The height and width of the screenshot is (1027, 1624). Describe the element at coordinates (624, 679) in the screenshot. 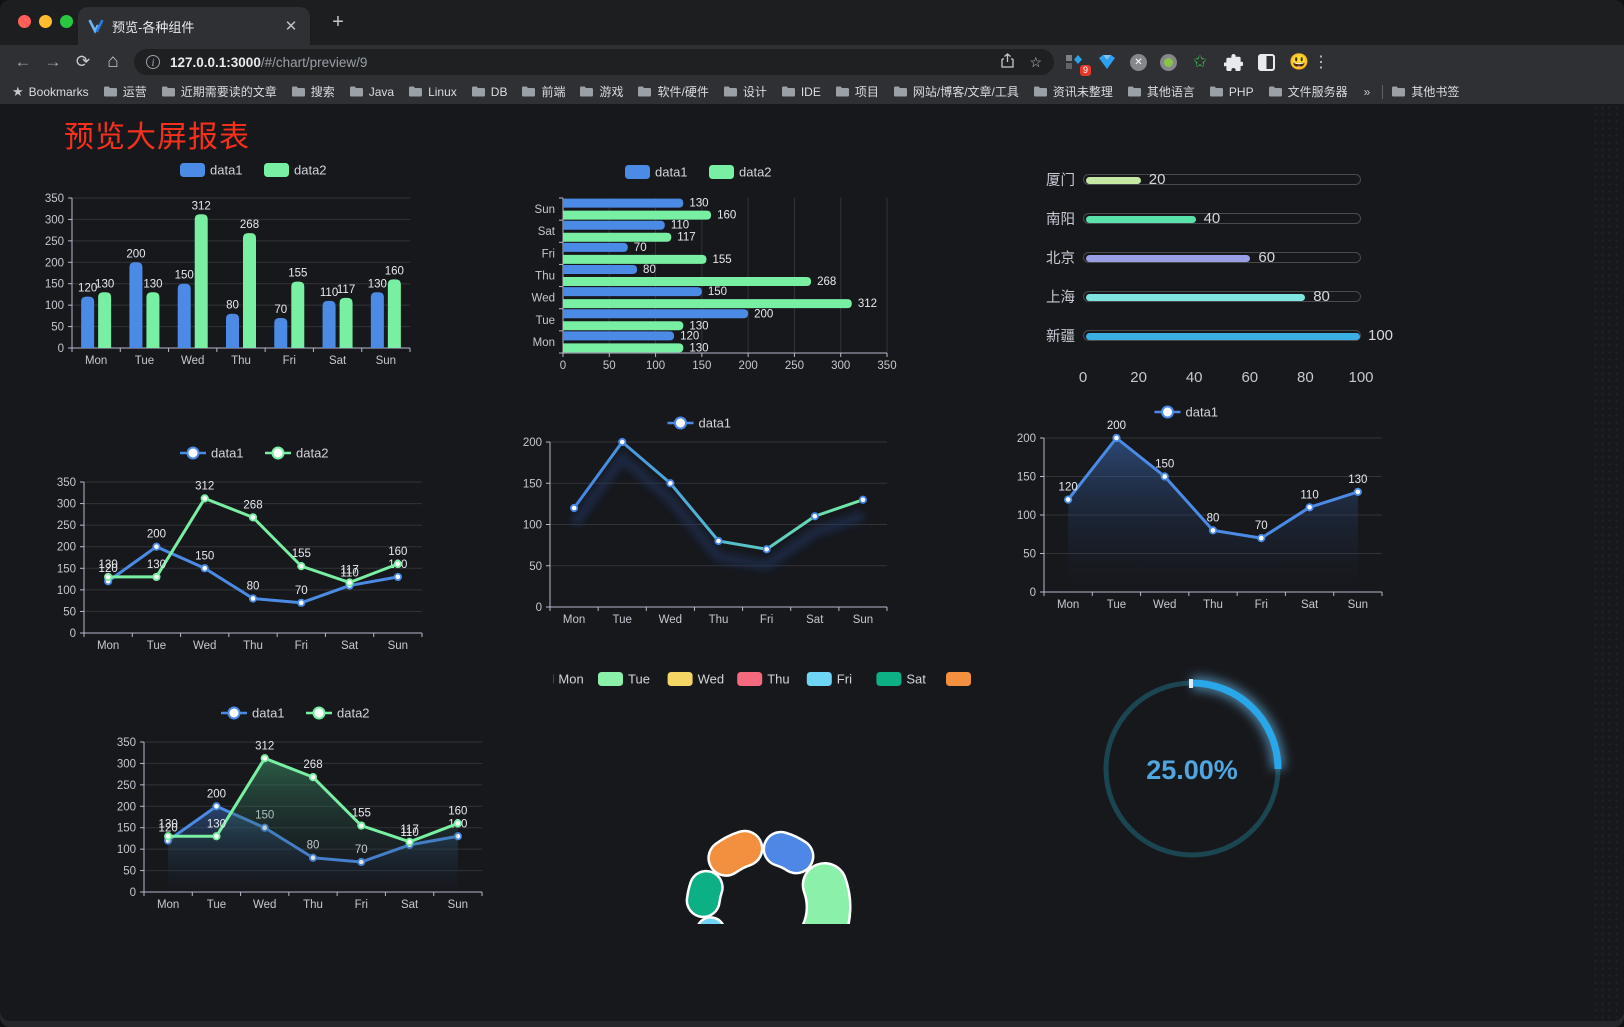

I see `legend-item-Tue: Tue` at that location.